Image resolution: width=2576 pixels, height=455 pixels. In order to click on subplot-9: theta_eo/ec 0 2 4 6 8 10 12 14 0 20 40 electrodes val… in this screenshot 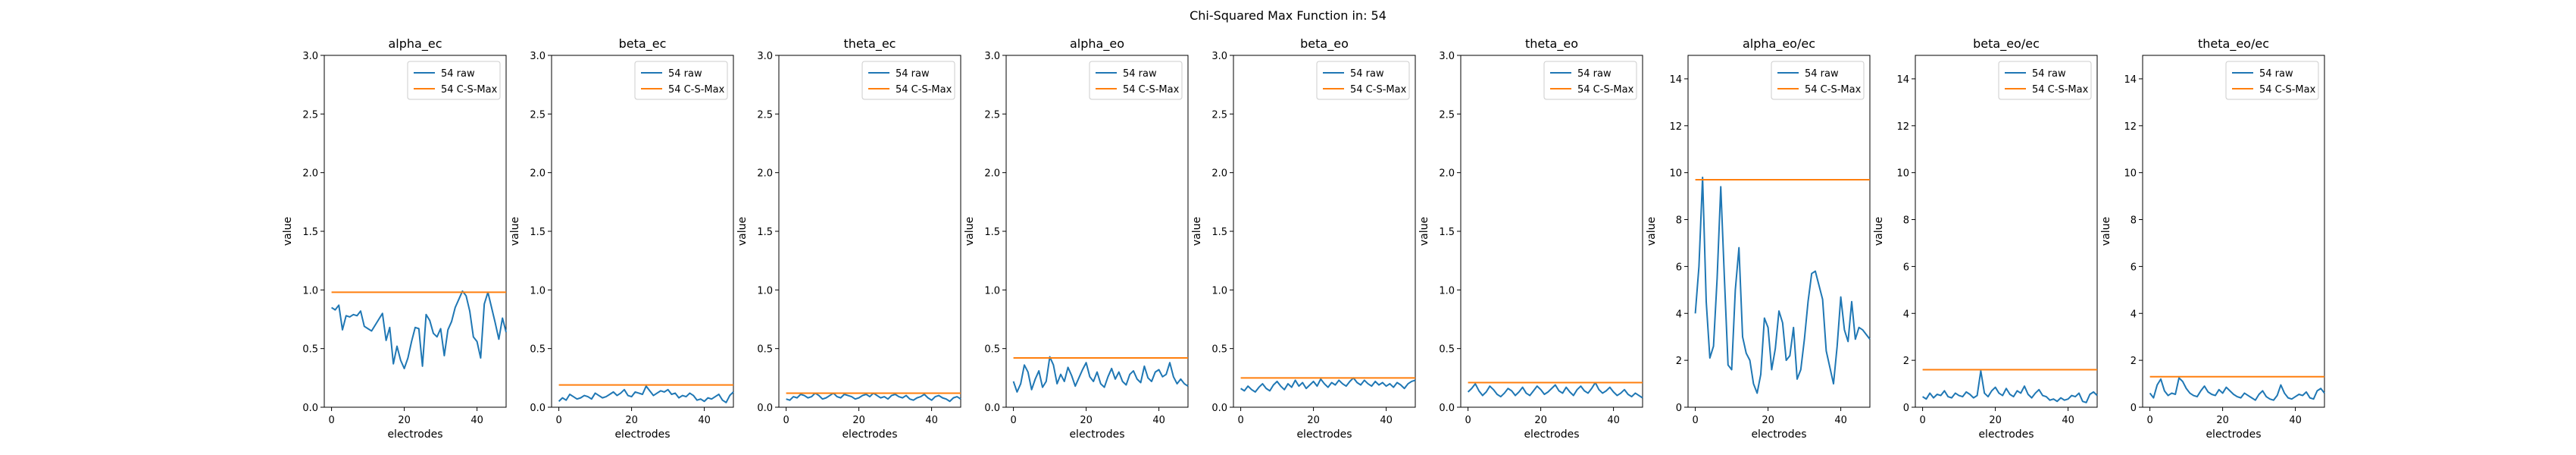, I will do `click(2213, 238)`.